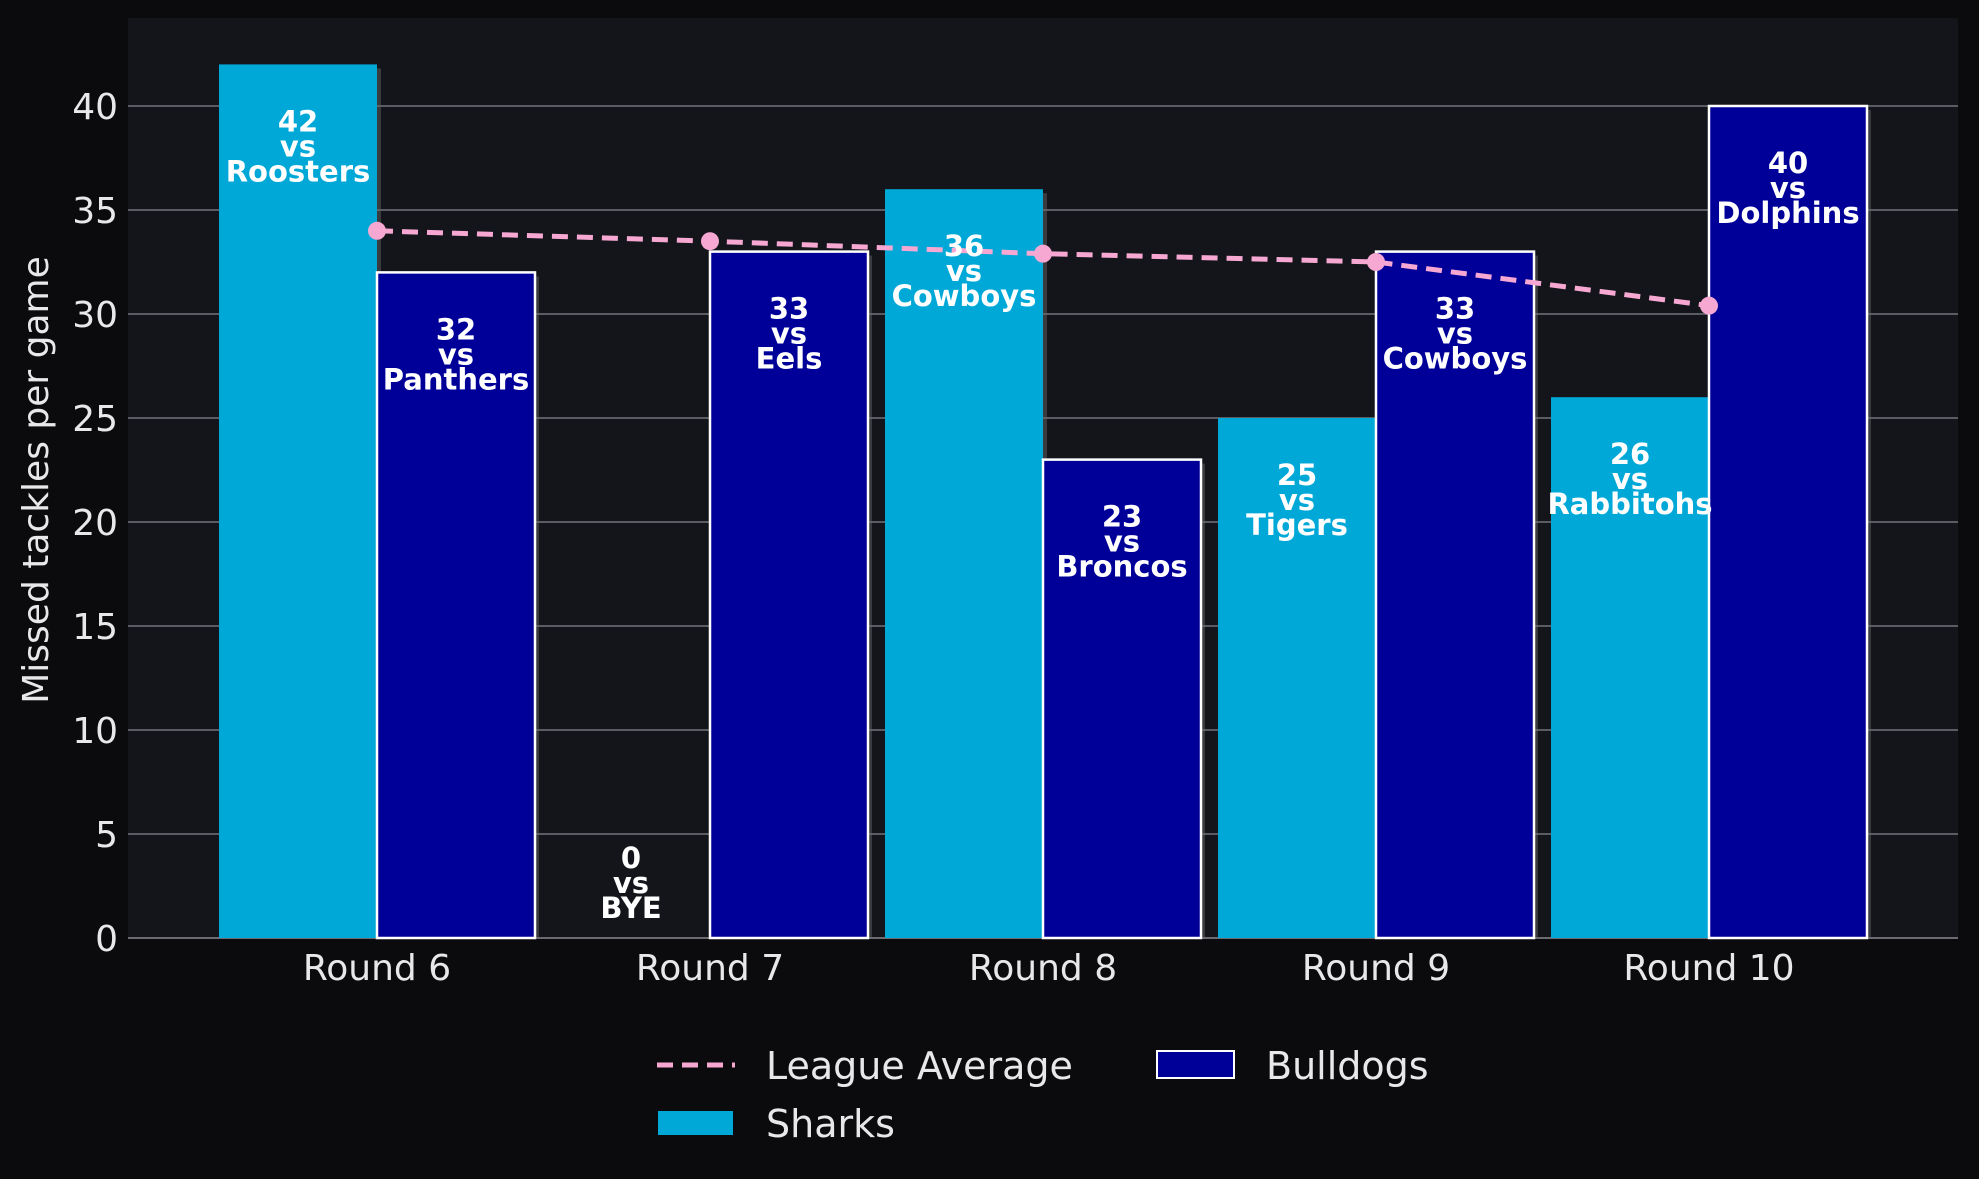  What do you see at coordinates (1630, 454) in the screenshot?
I see `bar-label: 26` at bounding box center [1630, 454].